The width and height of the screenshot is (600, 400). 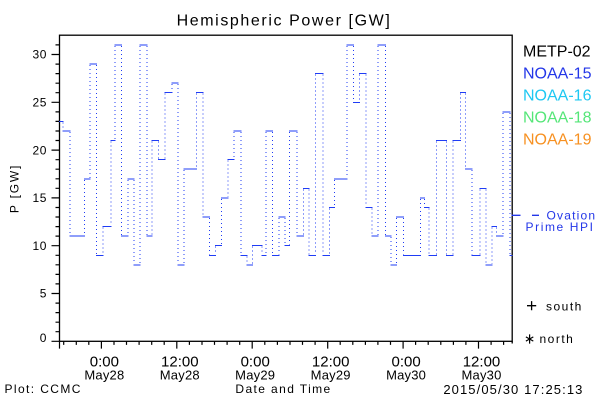 What do you see at coordinates (284, 21) in the screenshot?
I see `svg-text: Hemispheric Power [GW]` at bounding box center [284, 21].